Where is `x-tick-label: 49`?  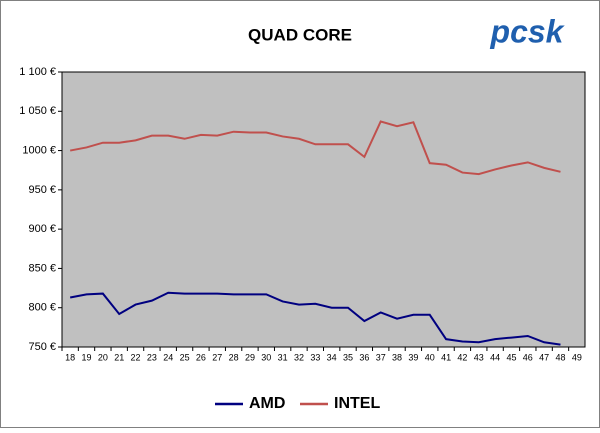 x-tick-label: 49 is located at coordinates (577, 357).